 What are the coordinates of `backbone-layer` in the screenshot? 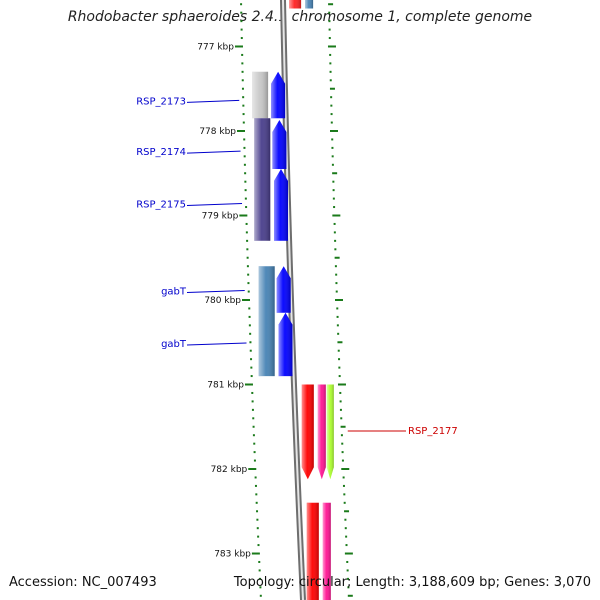 It's located at (293, 300).